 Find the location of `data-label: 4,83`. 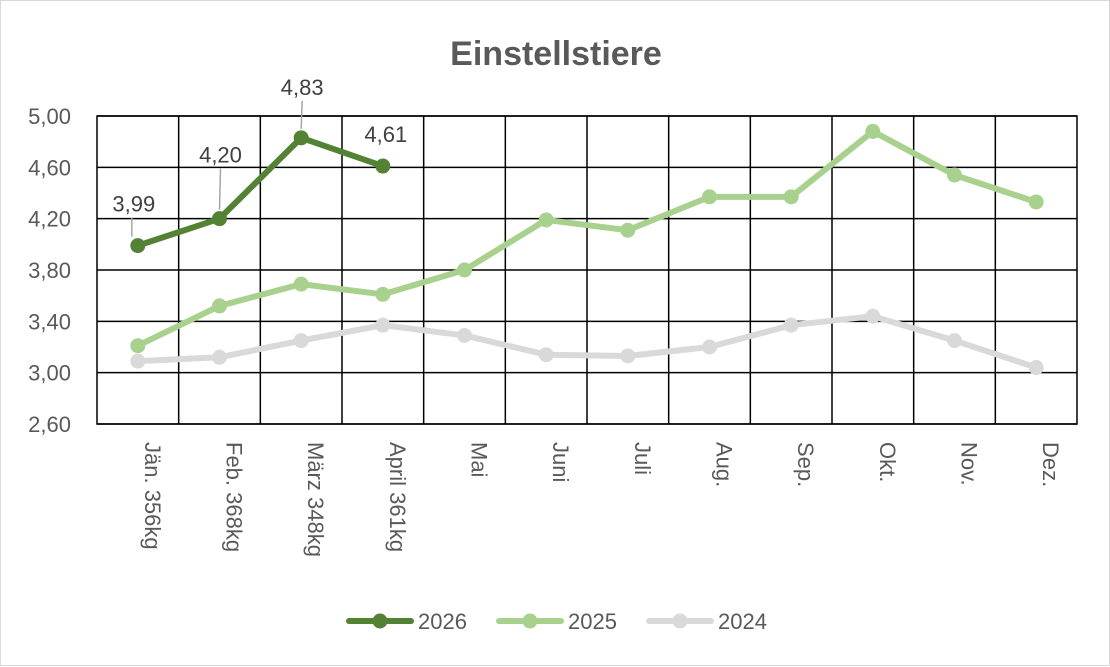

data-label: 4,83 is located at coordinates (302, 87).